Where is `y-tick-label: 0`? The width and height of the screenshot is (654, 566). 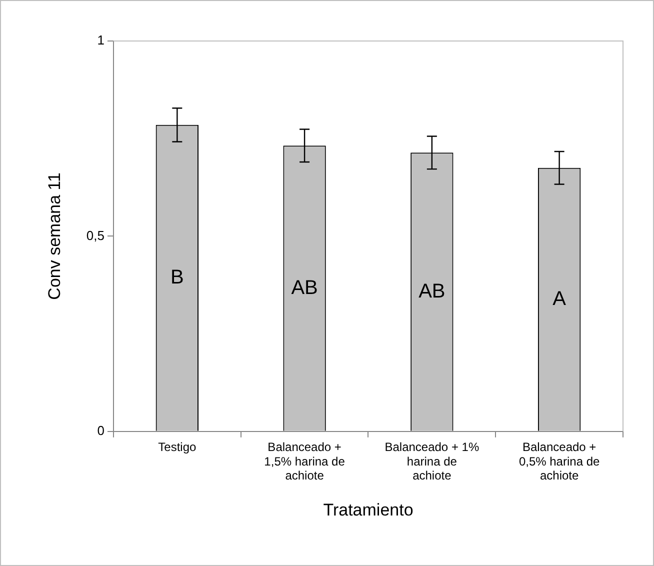 y-tick-label: 0 is located at coordinates (100, 430).